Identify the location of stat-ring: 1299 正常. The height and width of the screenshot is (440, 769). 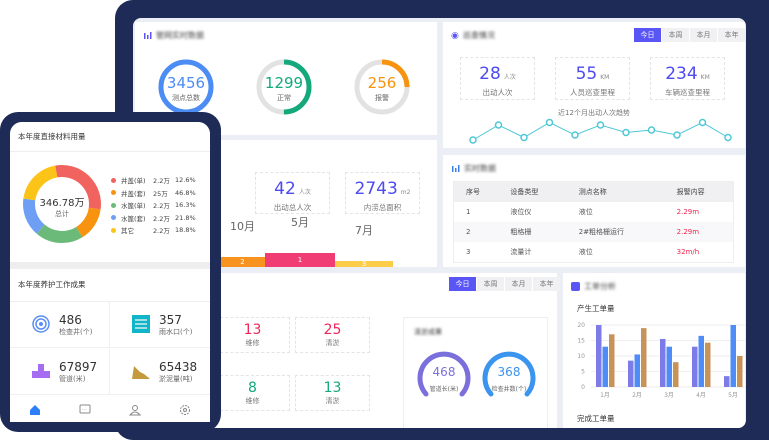
(284, 87).